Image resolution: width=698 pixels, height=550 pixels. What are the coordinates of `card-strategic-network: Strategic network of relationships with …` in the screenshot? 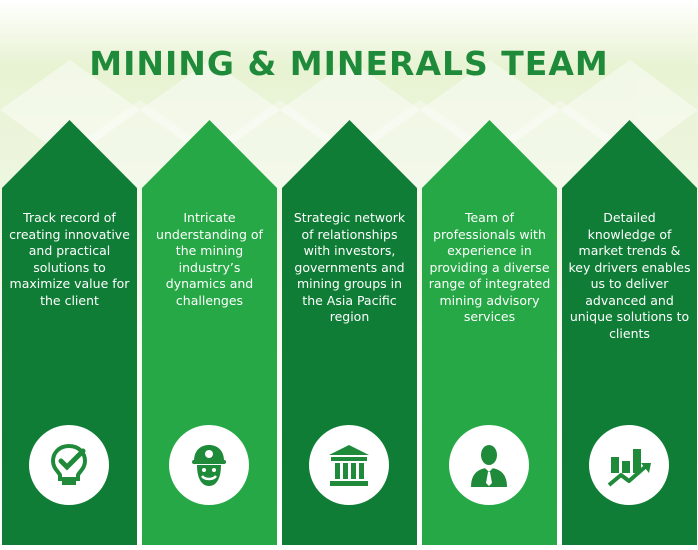 It's located at (349, 332).